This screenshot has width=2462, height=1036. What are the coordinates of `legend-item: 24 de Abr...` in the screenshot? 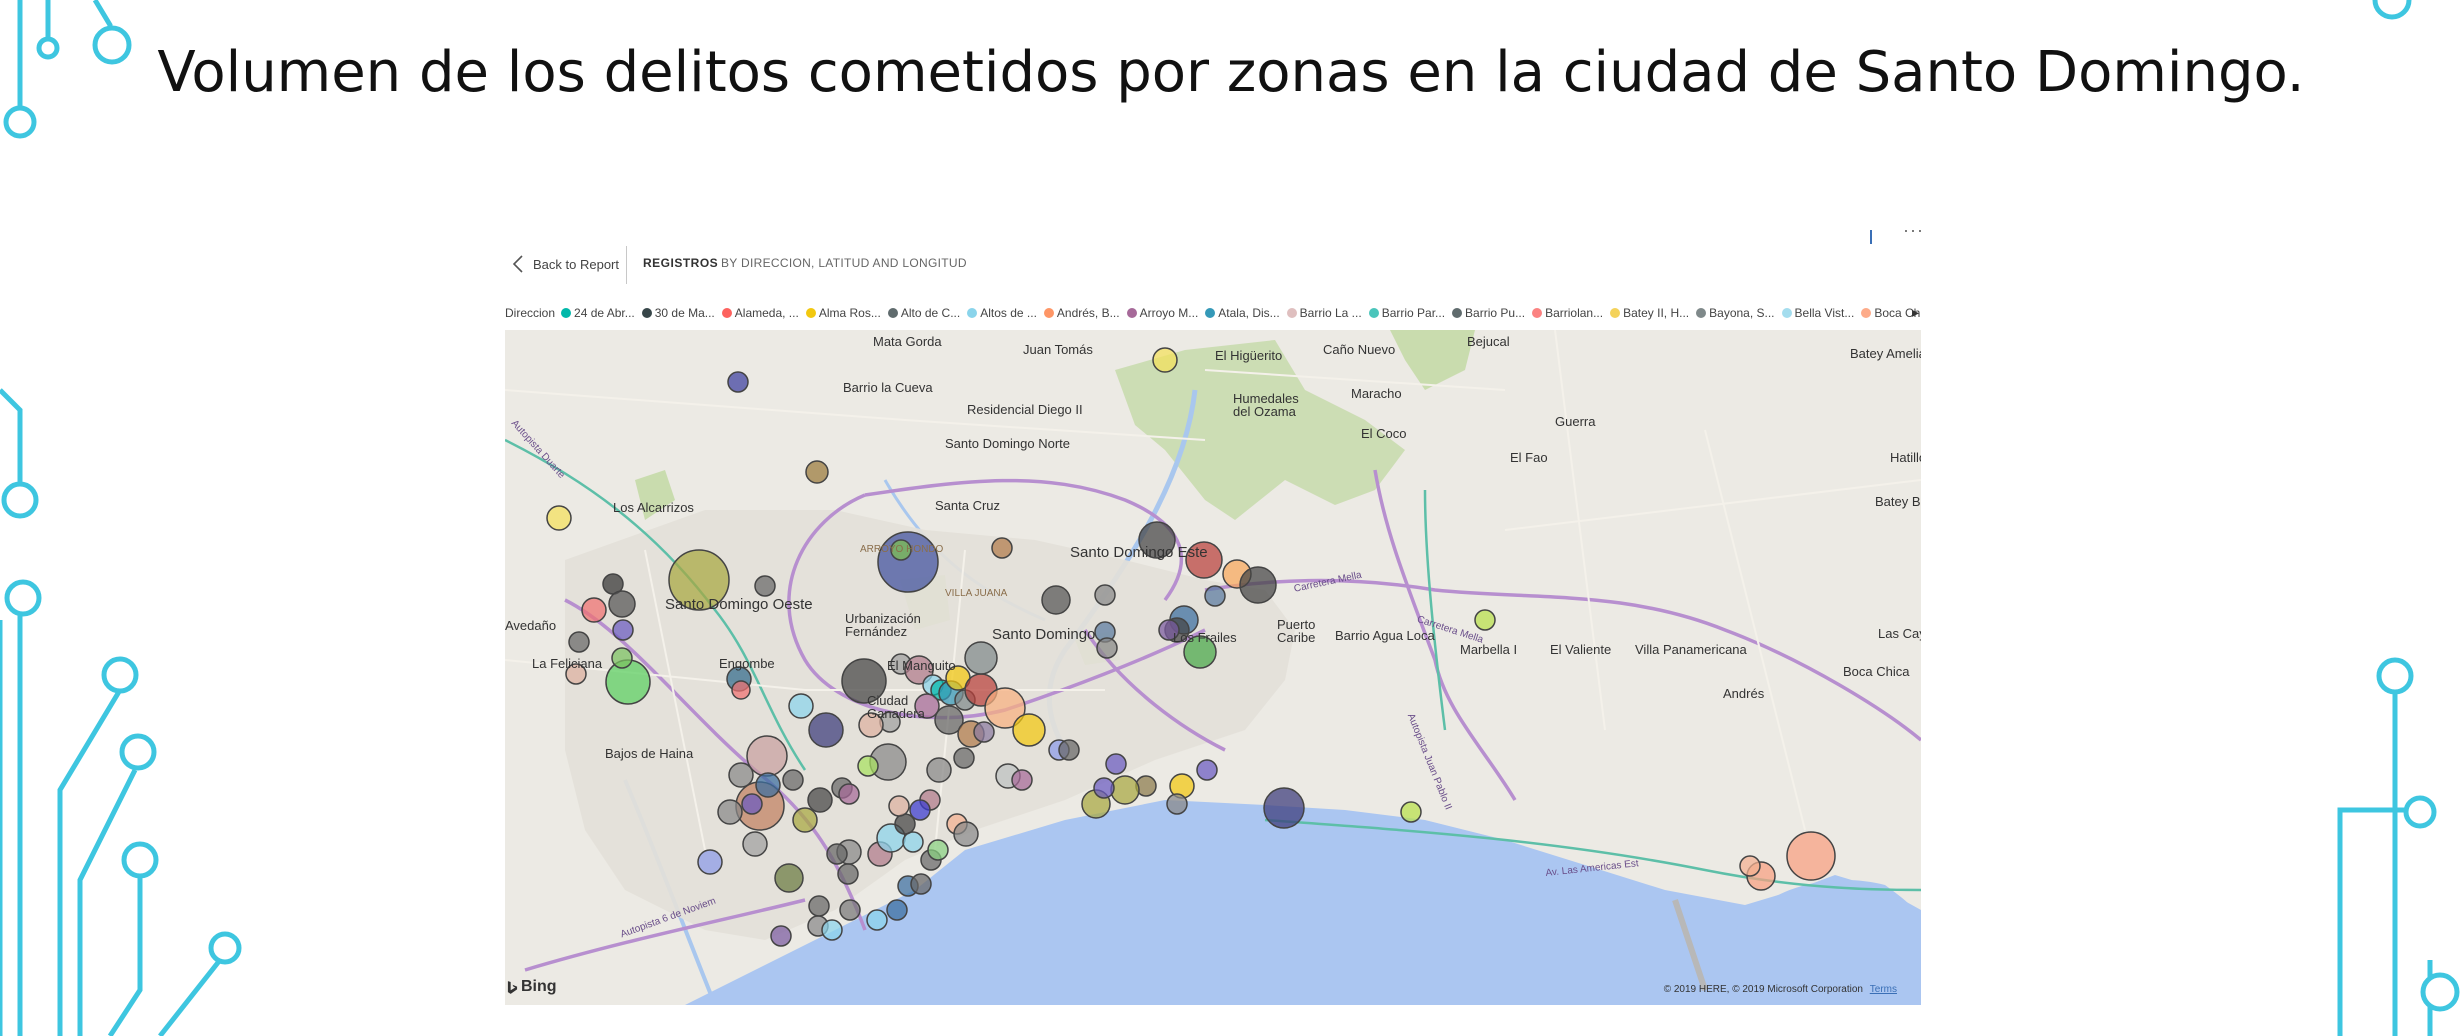 It's located at (598, 313).